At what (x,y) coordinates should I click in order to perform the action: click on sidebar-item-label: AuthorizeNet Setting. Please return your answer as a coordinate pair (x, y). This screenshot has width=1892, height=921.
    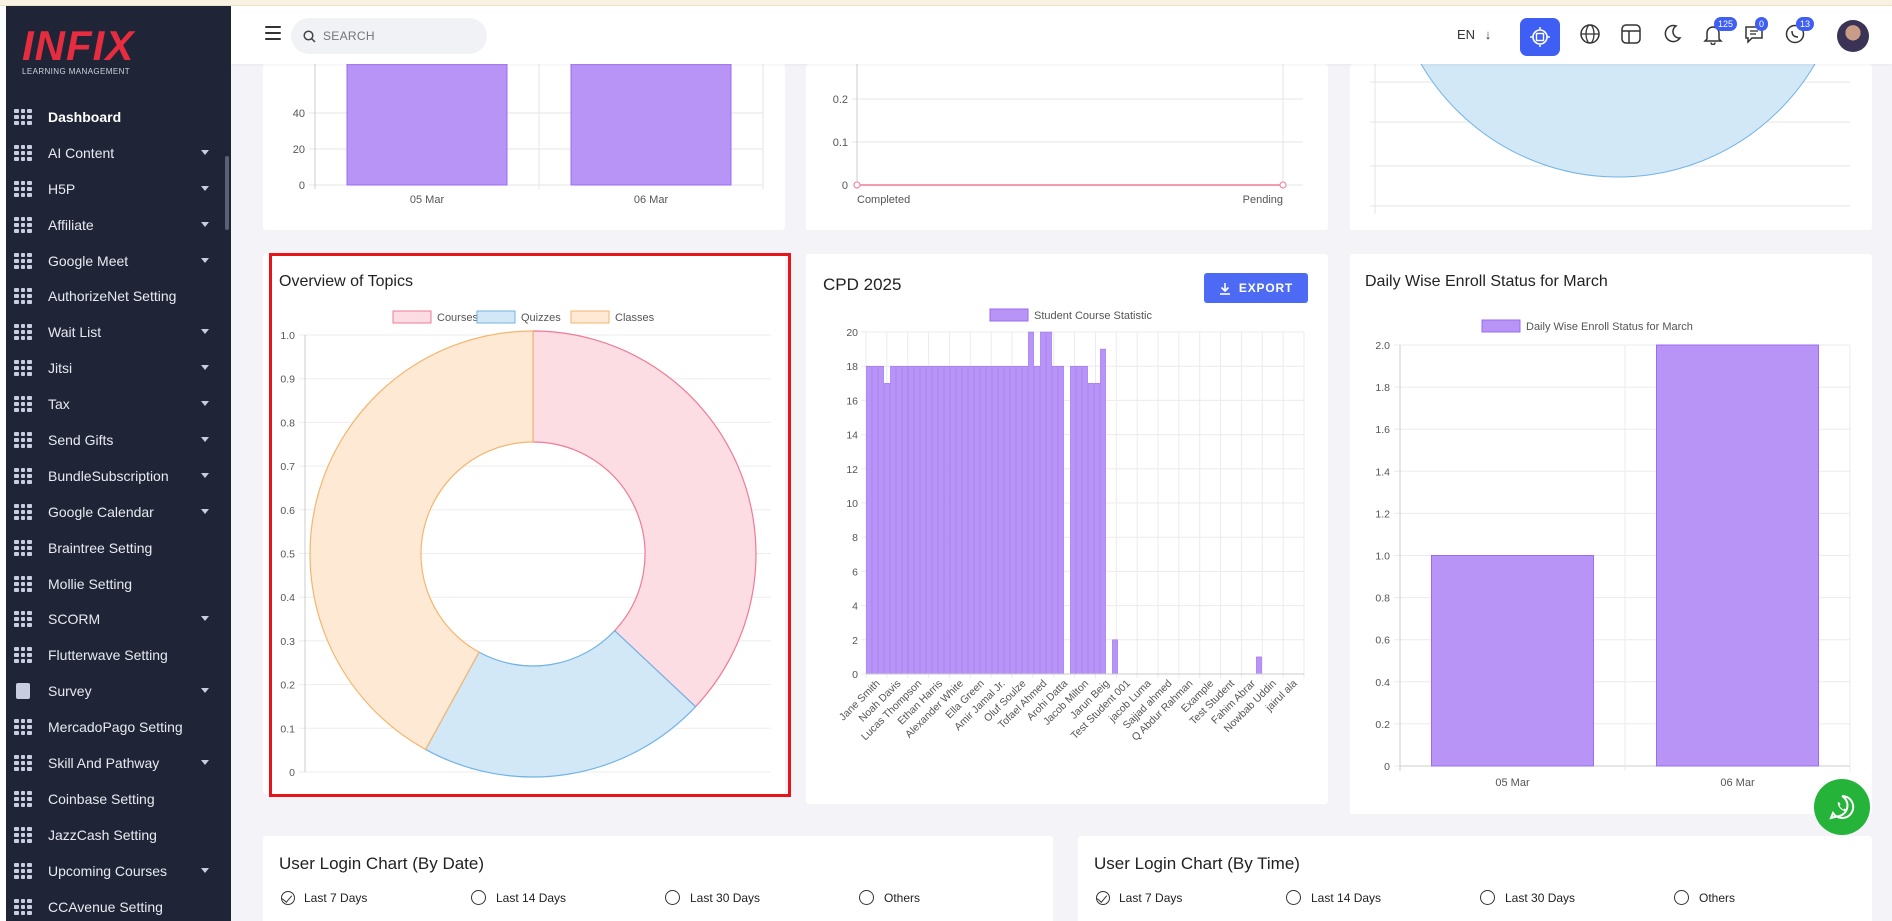
    Looking at the image, I should click on (112, 296).